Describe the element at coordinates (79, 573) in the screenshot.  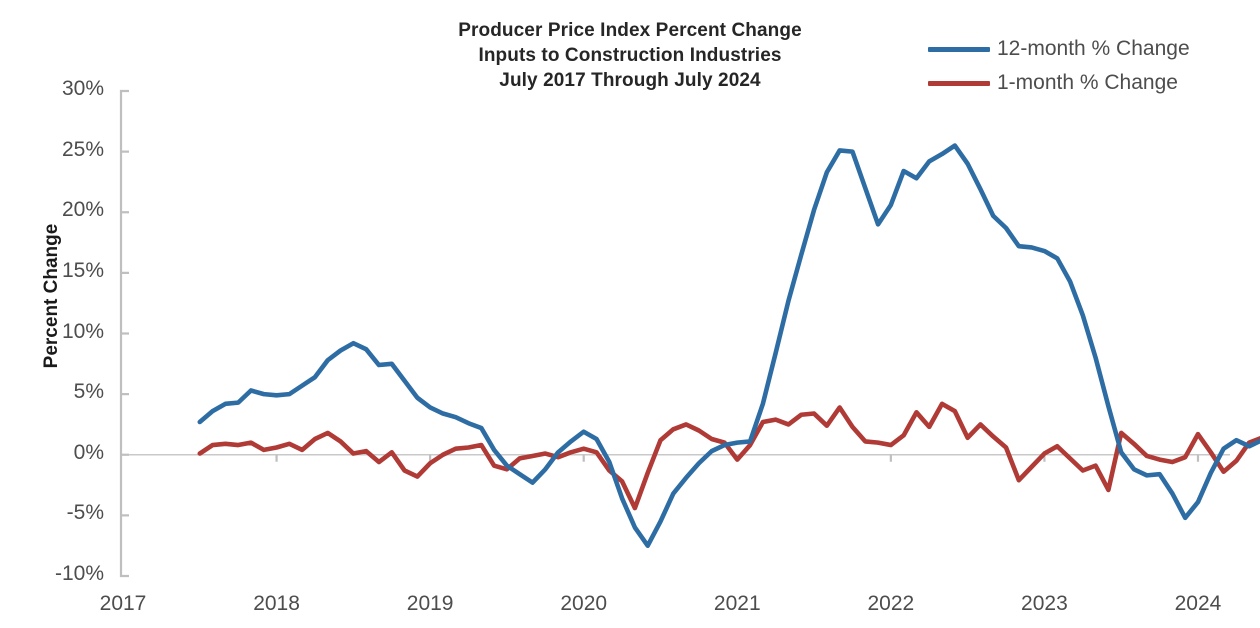
I see `y-tick-neg10: -10%` at that location.